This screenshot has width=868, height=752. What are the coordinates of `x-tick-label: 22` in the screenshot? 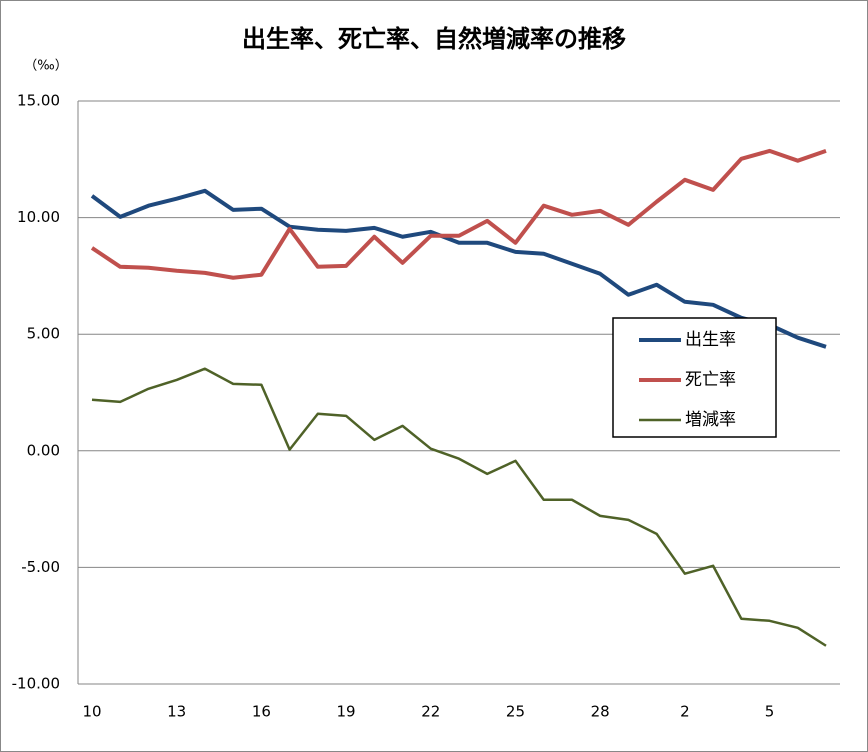 It's located at (430, 712).